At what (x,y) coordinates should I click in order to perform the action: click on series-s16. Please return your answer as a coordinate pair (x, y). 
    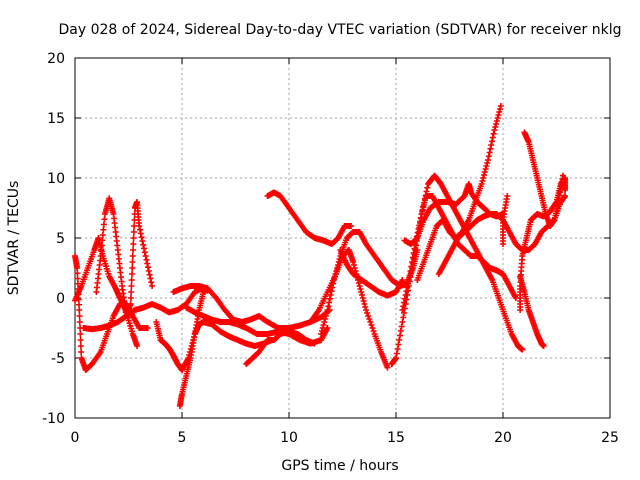
    Looking at the image, I should click on (453, 214).